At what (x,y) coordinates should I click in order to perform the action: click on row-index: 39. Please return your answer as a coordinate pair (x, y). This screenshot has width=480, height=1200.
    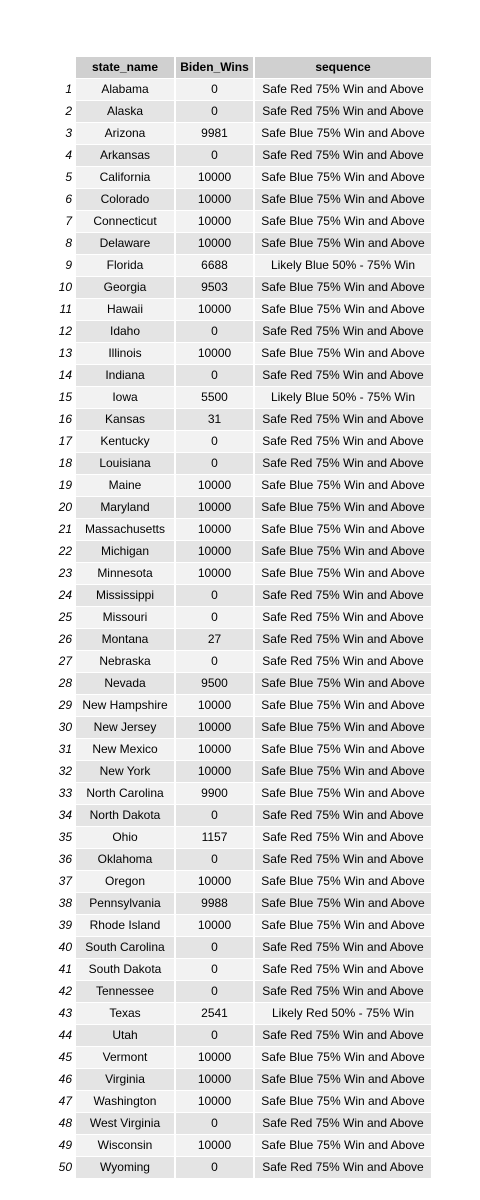
    Looking at the image, I should click on (63, 926).